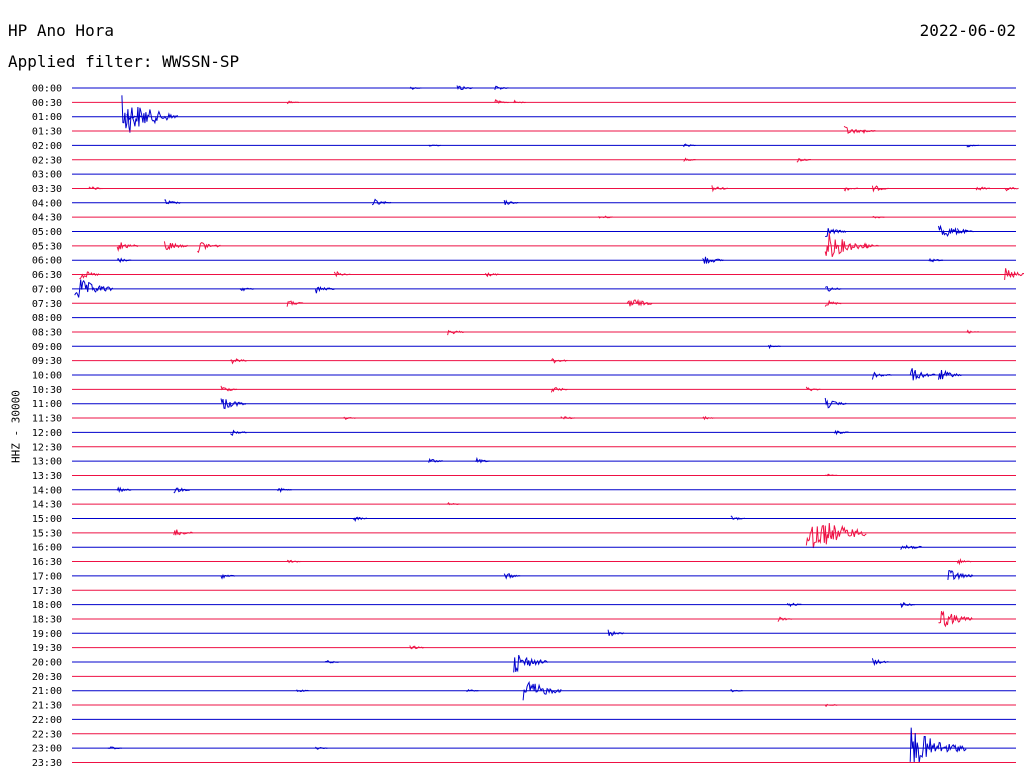 This screenshot has width=1024, height=780. What do you see at coordinates (47, 332) in the screenshot?
I see `trace-time-label: 08:30` at bounding box center [47, 332].